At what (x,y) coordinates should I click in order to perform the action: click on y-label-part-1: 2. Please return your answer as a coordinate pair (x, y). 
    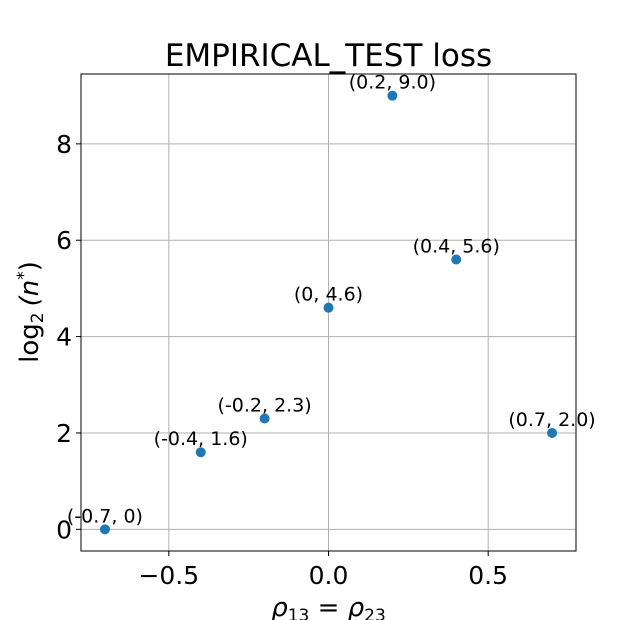
    Looking at the image, I should click on (38, 317).